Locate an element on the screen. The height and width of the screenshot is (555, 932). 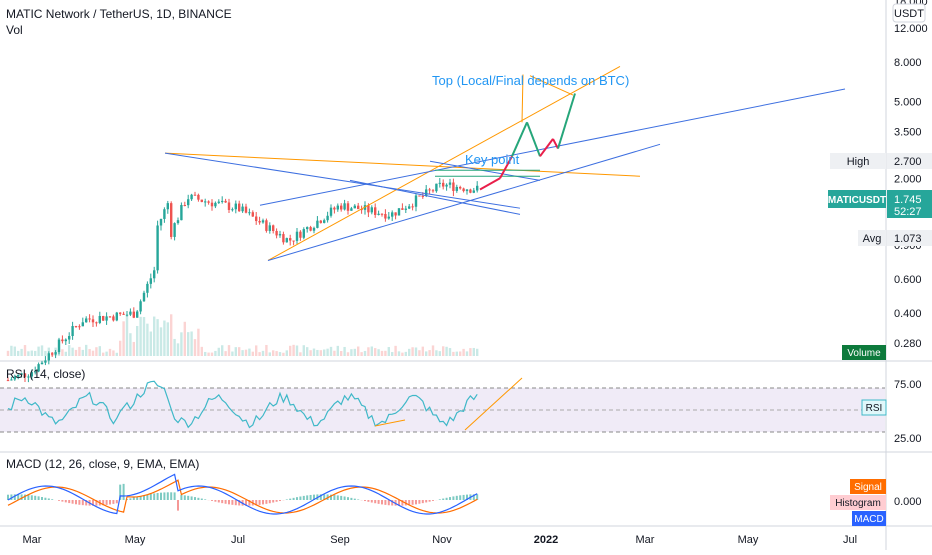
rsi-tick-25: 25.00 is located at coordinates (908, 439).